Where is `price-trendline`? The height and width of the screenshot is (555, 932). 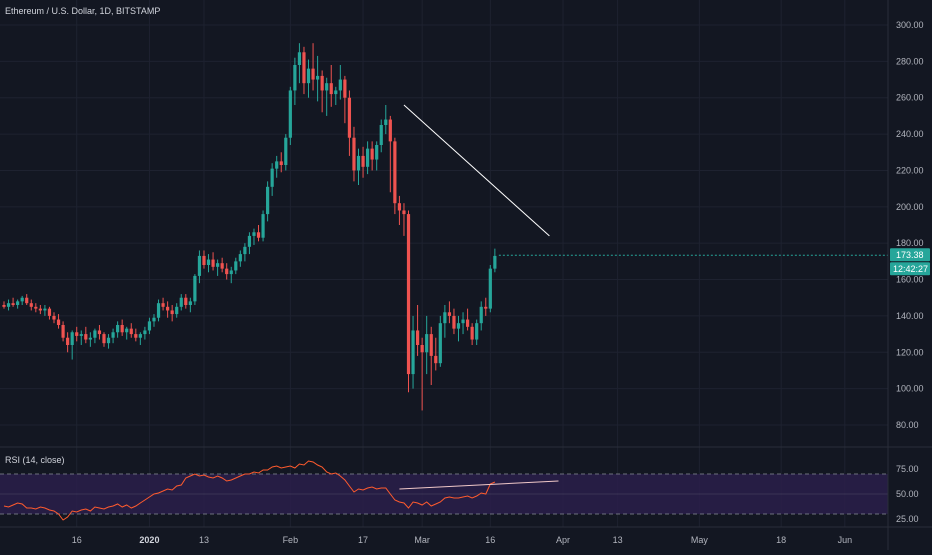 price-trendline is located at coordinates (476, 170).